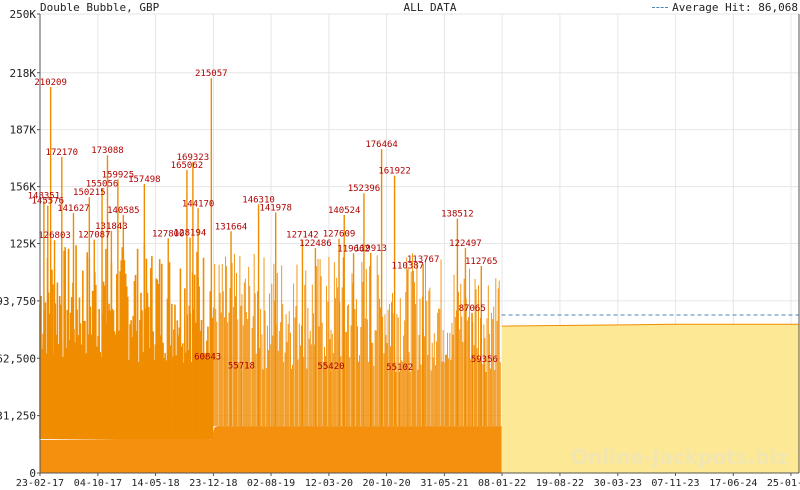 The image size is (800, 490). What do you see at coordinates (660, 7) in the screenshot?
I see `legend-dash-icon` at bounding box center [660, 7].